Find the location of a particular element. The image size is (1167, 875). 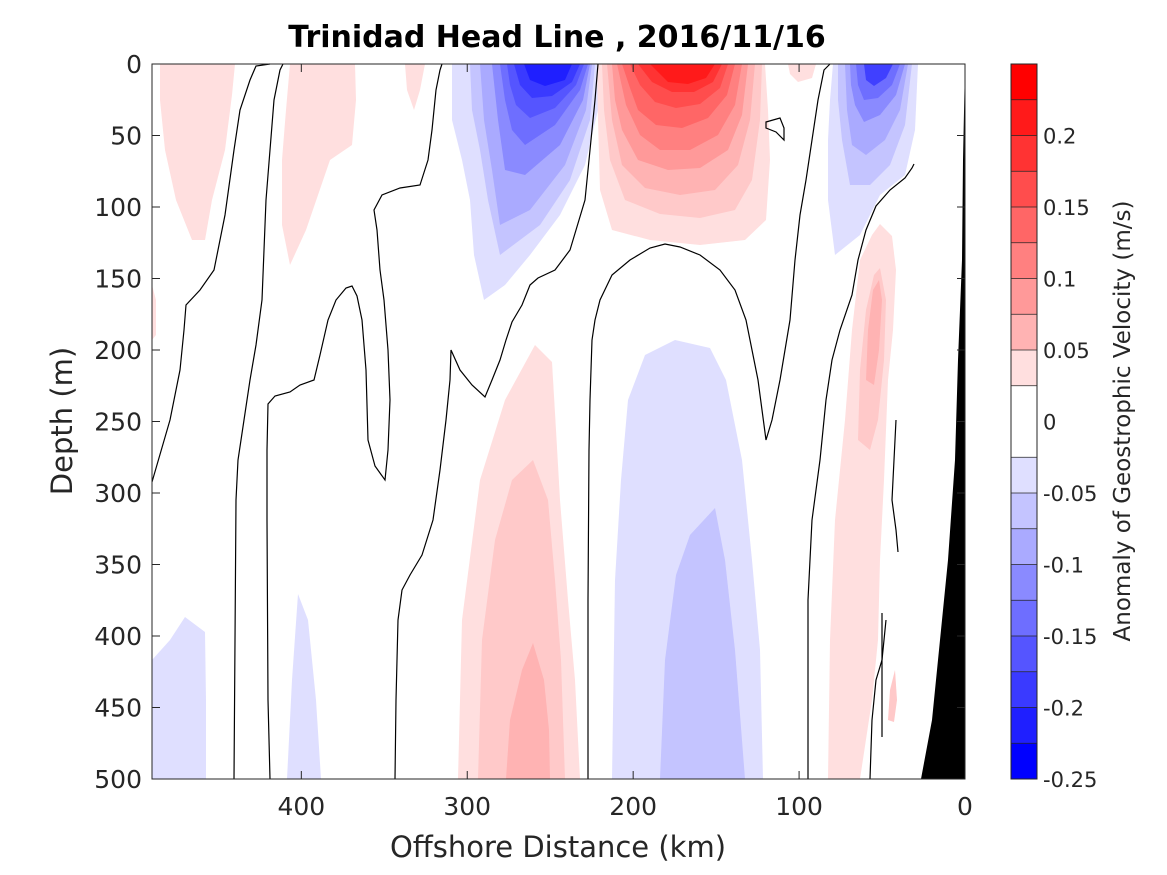

colorbar-frame is located at coordinates (1024, 421).